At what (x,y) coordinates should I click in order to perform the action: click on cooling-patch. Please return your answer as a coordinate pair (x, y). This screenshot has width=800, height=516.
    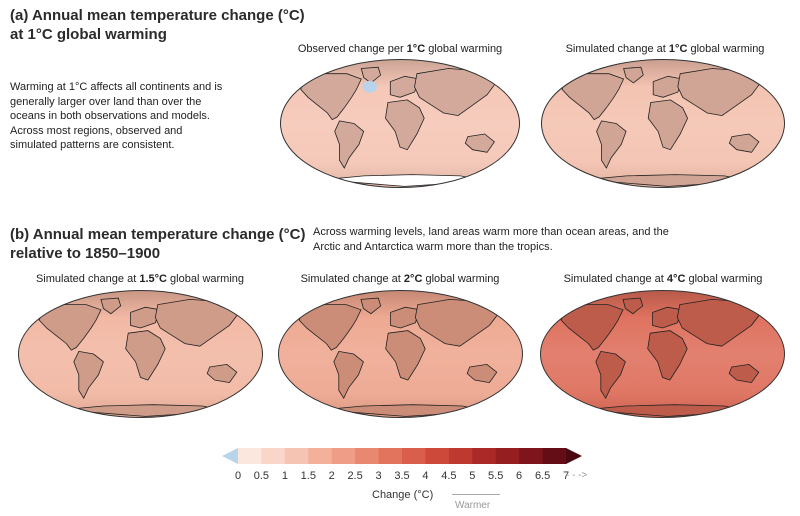
    Looking at the image, I should click on (370, 86).